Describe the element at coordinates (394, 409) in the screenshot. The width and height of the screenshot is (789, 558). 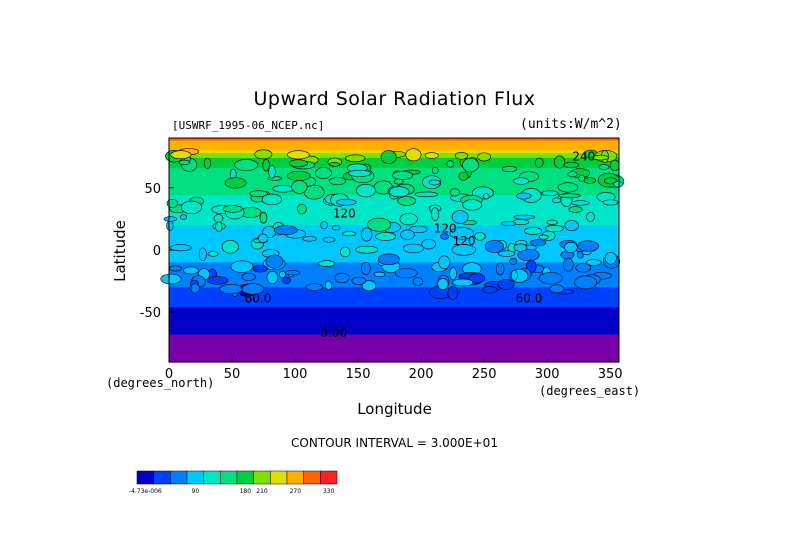
I see `x-axis-label: Longitude` at that location.